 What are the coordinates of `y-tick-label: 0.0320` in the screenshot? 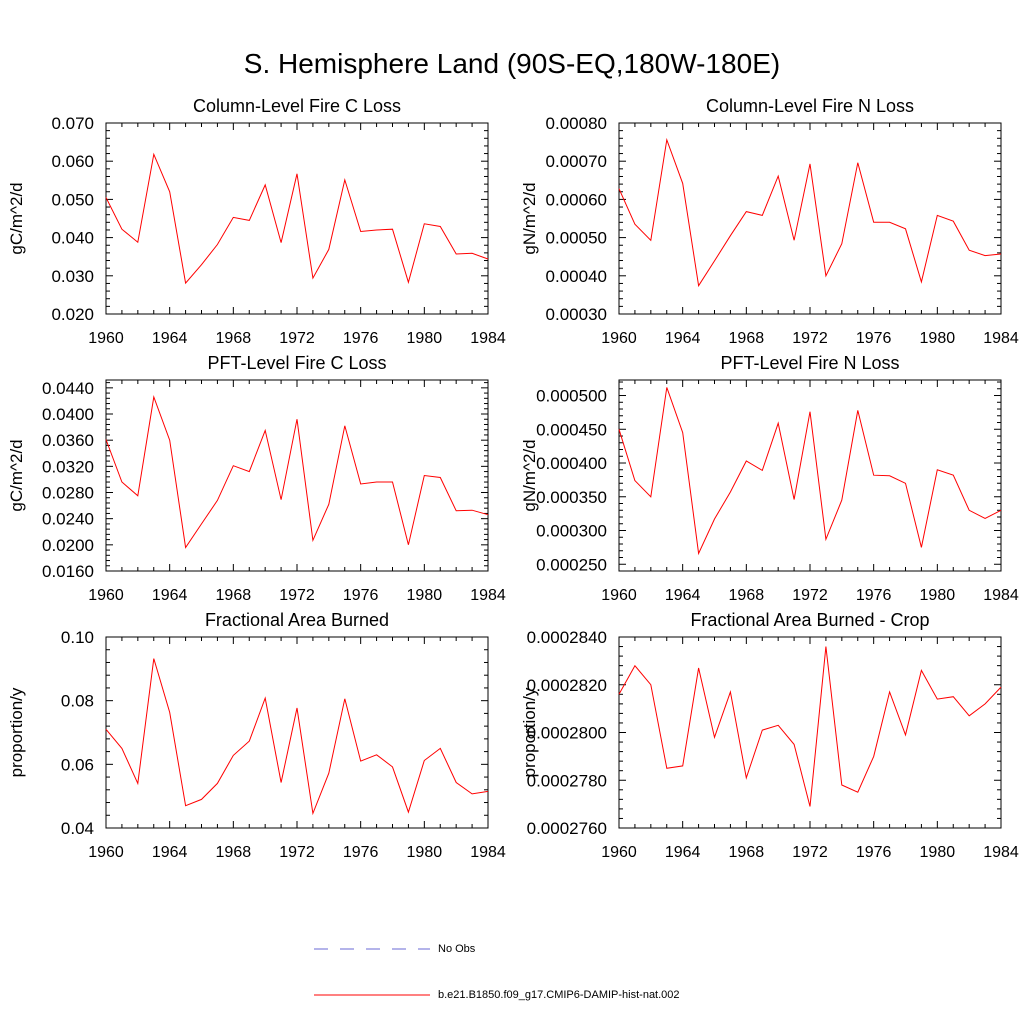 It's located at (68, 466).